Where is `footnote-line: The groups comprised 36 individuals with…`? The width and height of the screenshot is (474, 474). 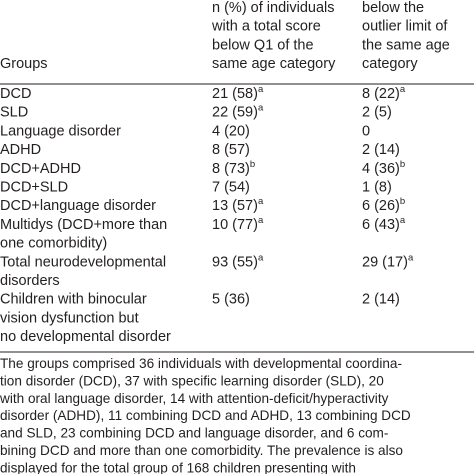 footnote-line: The groups comprised 36 individuals with… is located at coordinates (201, 363).